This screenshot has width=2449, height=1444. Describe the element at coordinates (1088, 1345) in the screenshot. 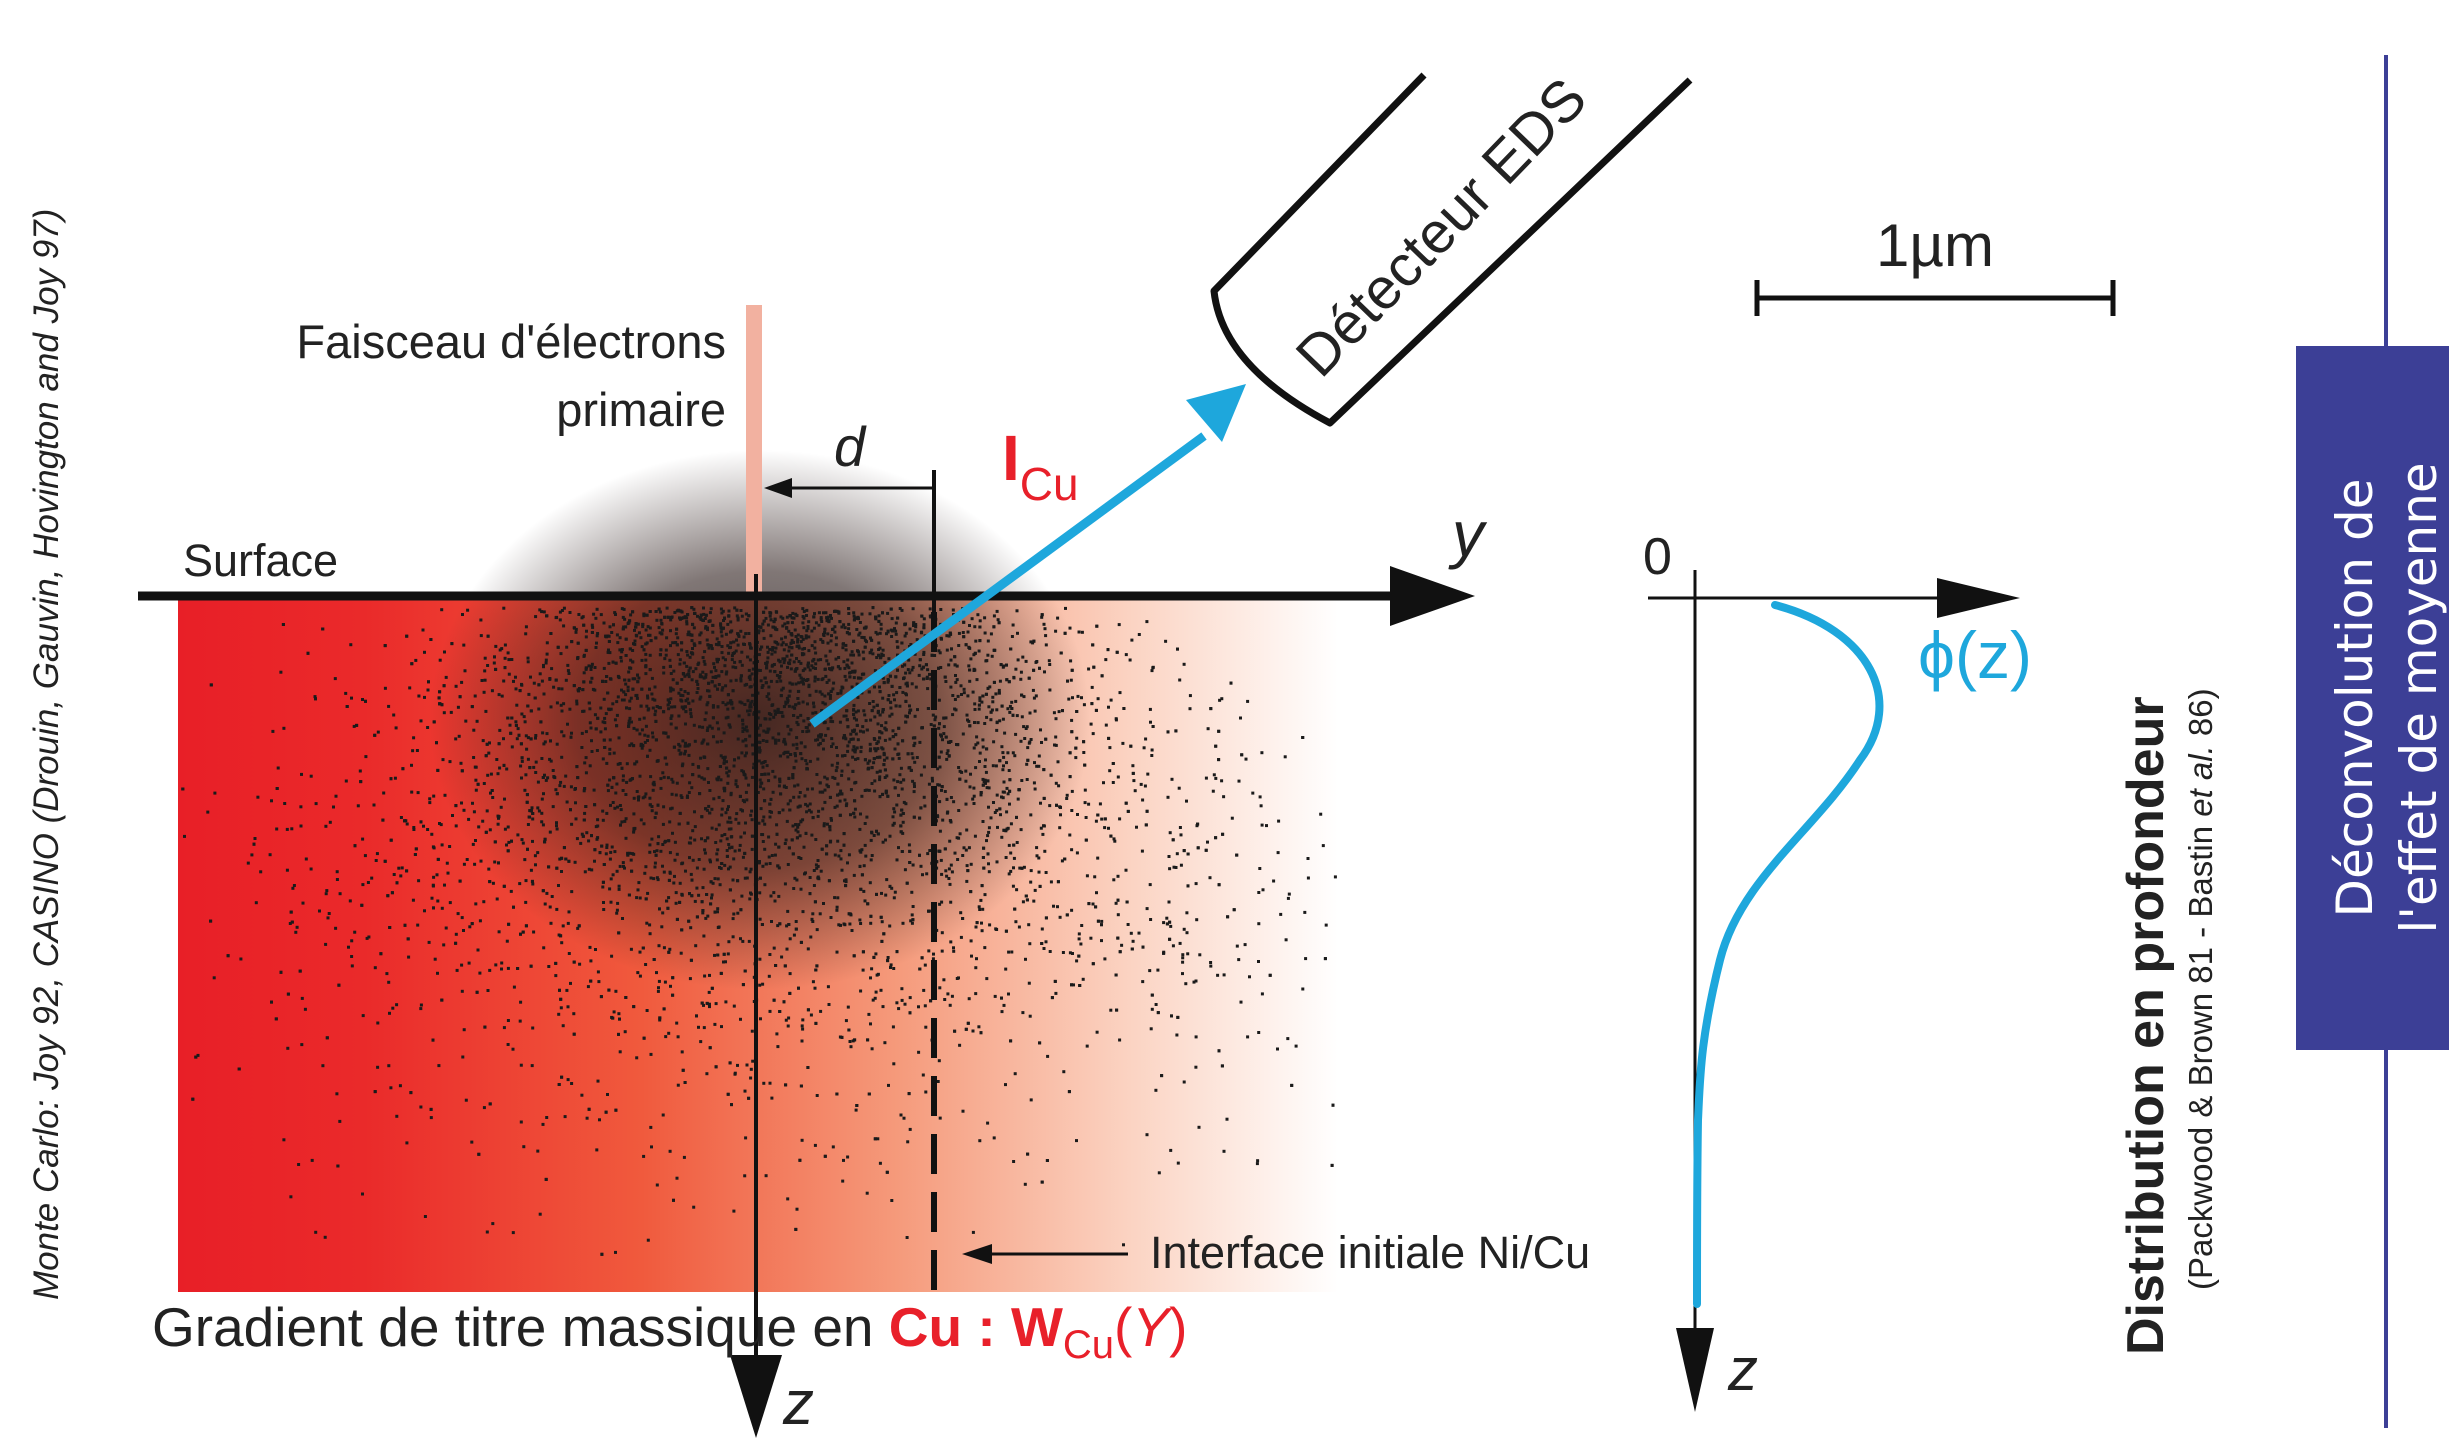

I see `gradient-w-subscript: Cu` at that location.